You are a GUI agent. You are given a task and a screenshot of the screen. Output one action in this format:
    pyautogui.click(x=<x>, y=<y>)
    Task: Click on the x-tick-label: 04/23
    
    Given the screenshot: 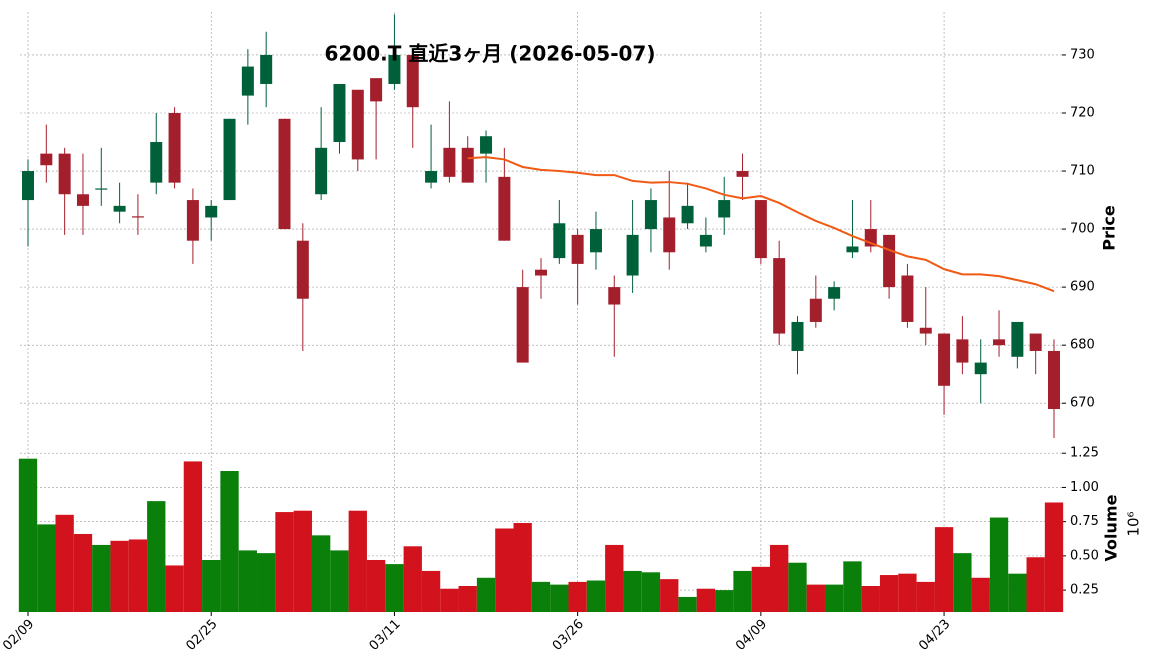 What is the action you would take?
    pyautogui.click(x=934, y=635)
    